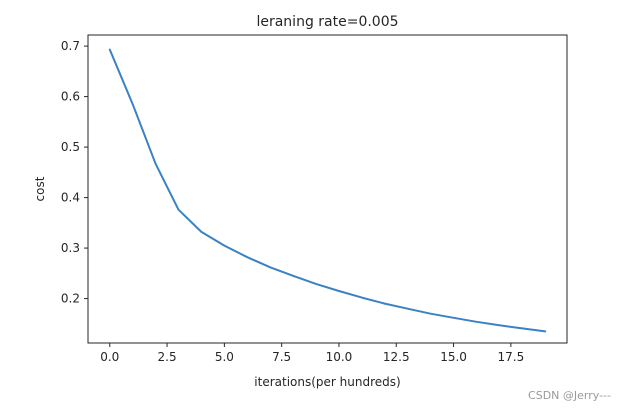  What do you see at coordinates (40, 188) in the screenshot?
I see `y-axis-label: cost` at bounding box center [40, 188].